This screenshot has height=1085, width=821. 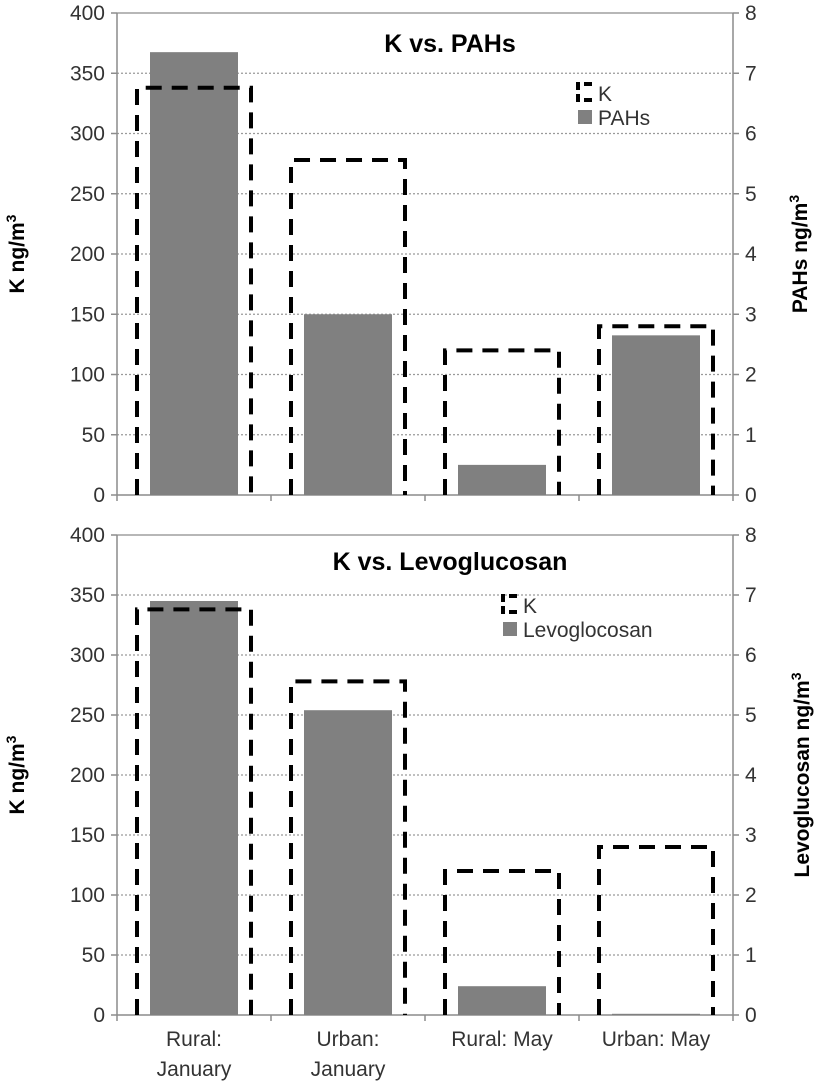 What do you see at coordinates (510, 629) in the screenshot?
I see `legend-swatch-levoglocosan` at bounding box center [510, 629].